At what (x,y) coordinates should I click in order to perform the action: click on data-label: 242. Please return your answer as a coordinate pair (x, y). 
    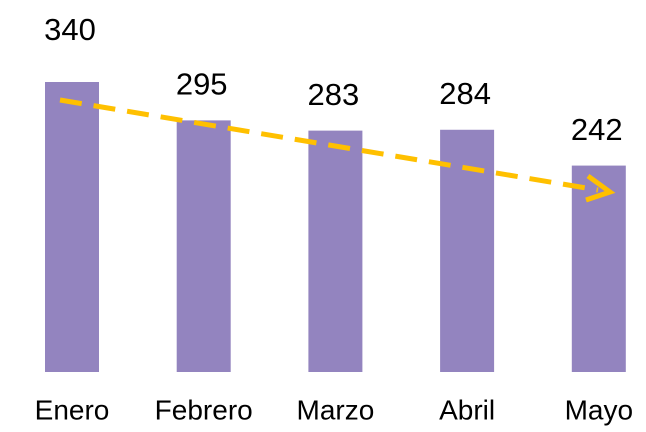
    Looking at the image, I should click on (597, 129).